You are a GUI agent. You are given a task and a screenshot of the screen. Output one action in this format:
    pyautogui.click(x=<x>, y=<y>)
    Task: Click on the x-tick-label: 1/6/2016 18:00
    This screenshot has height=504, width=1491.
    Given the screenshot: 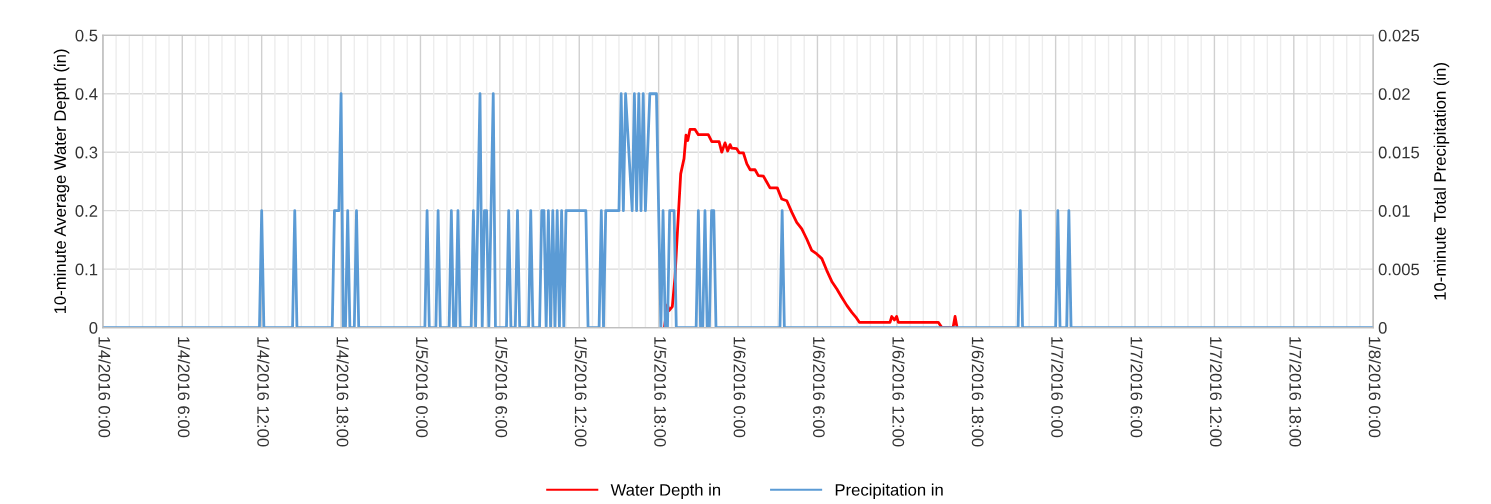 What is the action you would take?
    pyautogui.click(x=977, y=392)
    